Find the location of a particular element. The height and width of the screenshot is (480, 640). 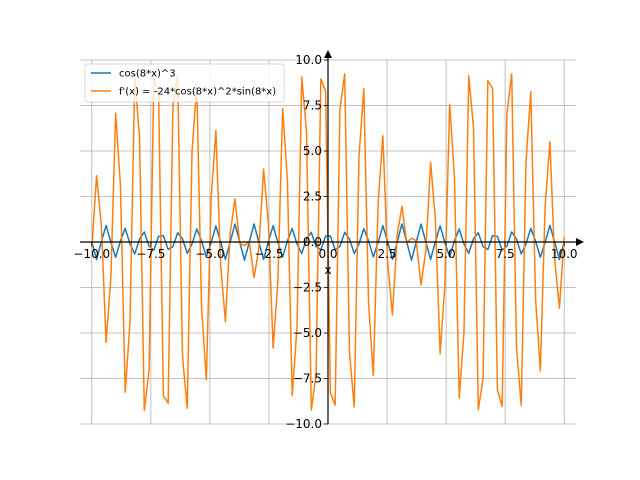

y-tick-label: −5.0 is located at coordinates (307, 333).